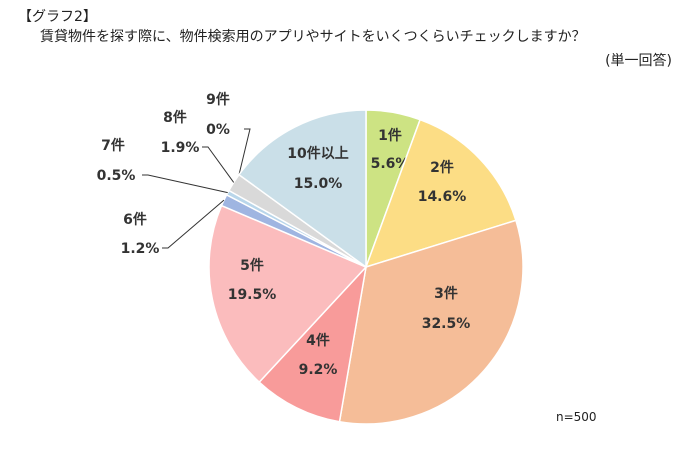 This screenshot has height=458, width=700. I want to click on value-label: 1.9%, so click(180, 148).